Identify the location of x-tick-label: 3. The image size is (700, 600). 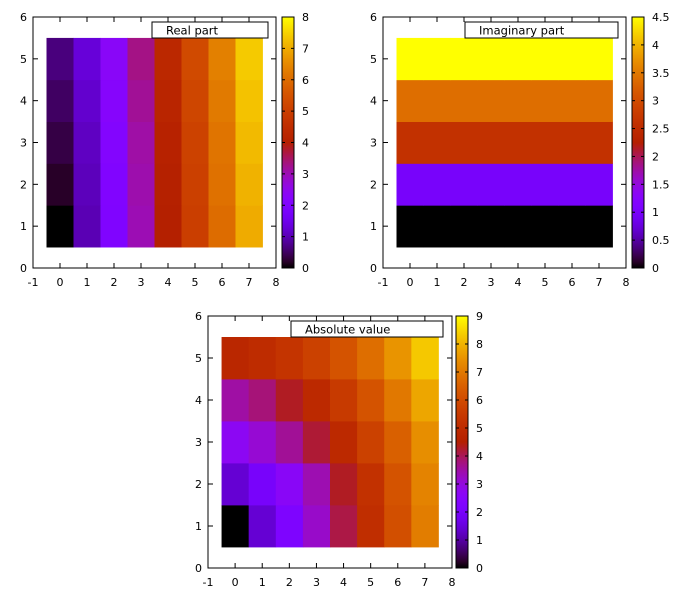
(491, 282).